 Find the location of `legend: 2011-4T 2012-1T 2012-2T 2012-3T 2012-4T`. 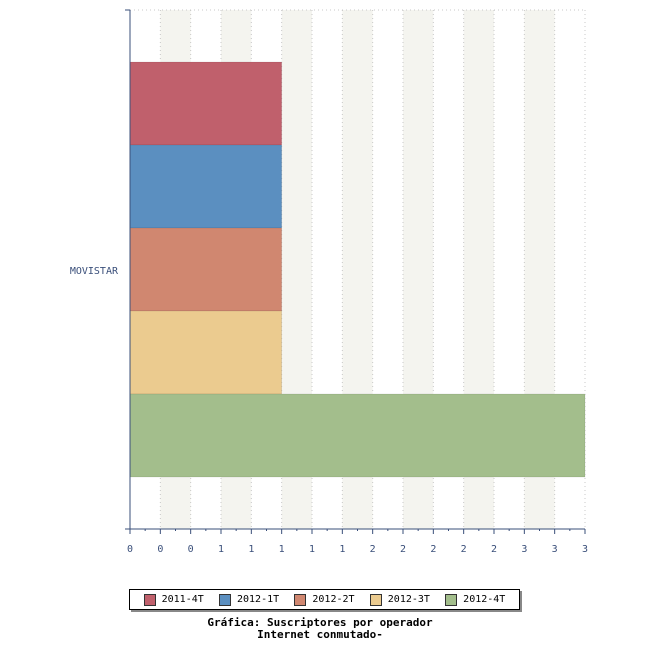

legend: 2011-4T 2012-1T 2012-2T 2012-3T 2012-4T is located at coordinates (324, 599).